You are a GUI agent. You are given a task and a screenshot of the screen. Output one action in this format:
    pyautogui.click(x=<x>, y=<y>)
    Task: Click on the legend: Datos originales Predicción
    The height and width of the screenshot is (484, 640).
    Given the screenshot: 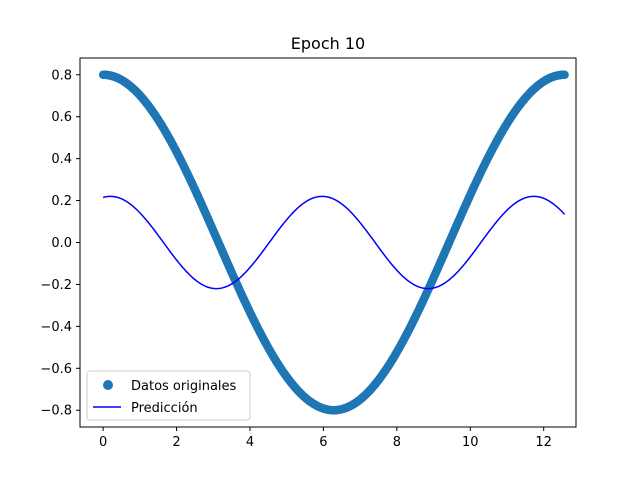 What is the action you would take?
    pyautogui.click(x=168, y=395)
    